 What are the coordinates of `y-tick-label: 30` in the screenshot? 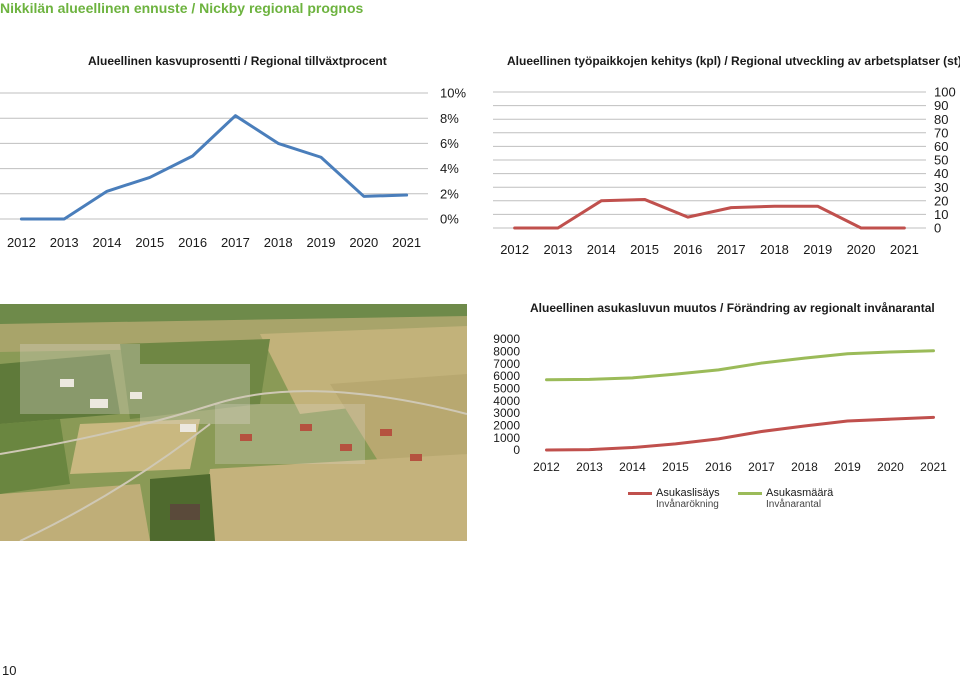 It's located at (941, 187).